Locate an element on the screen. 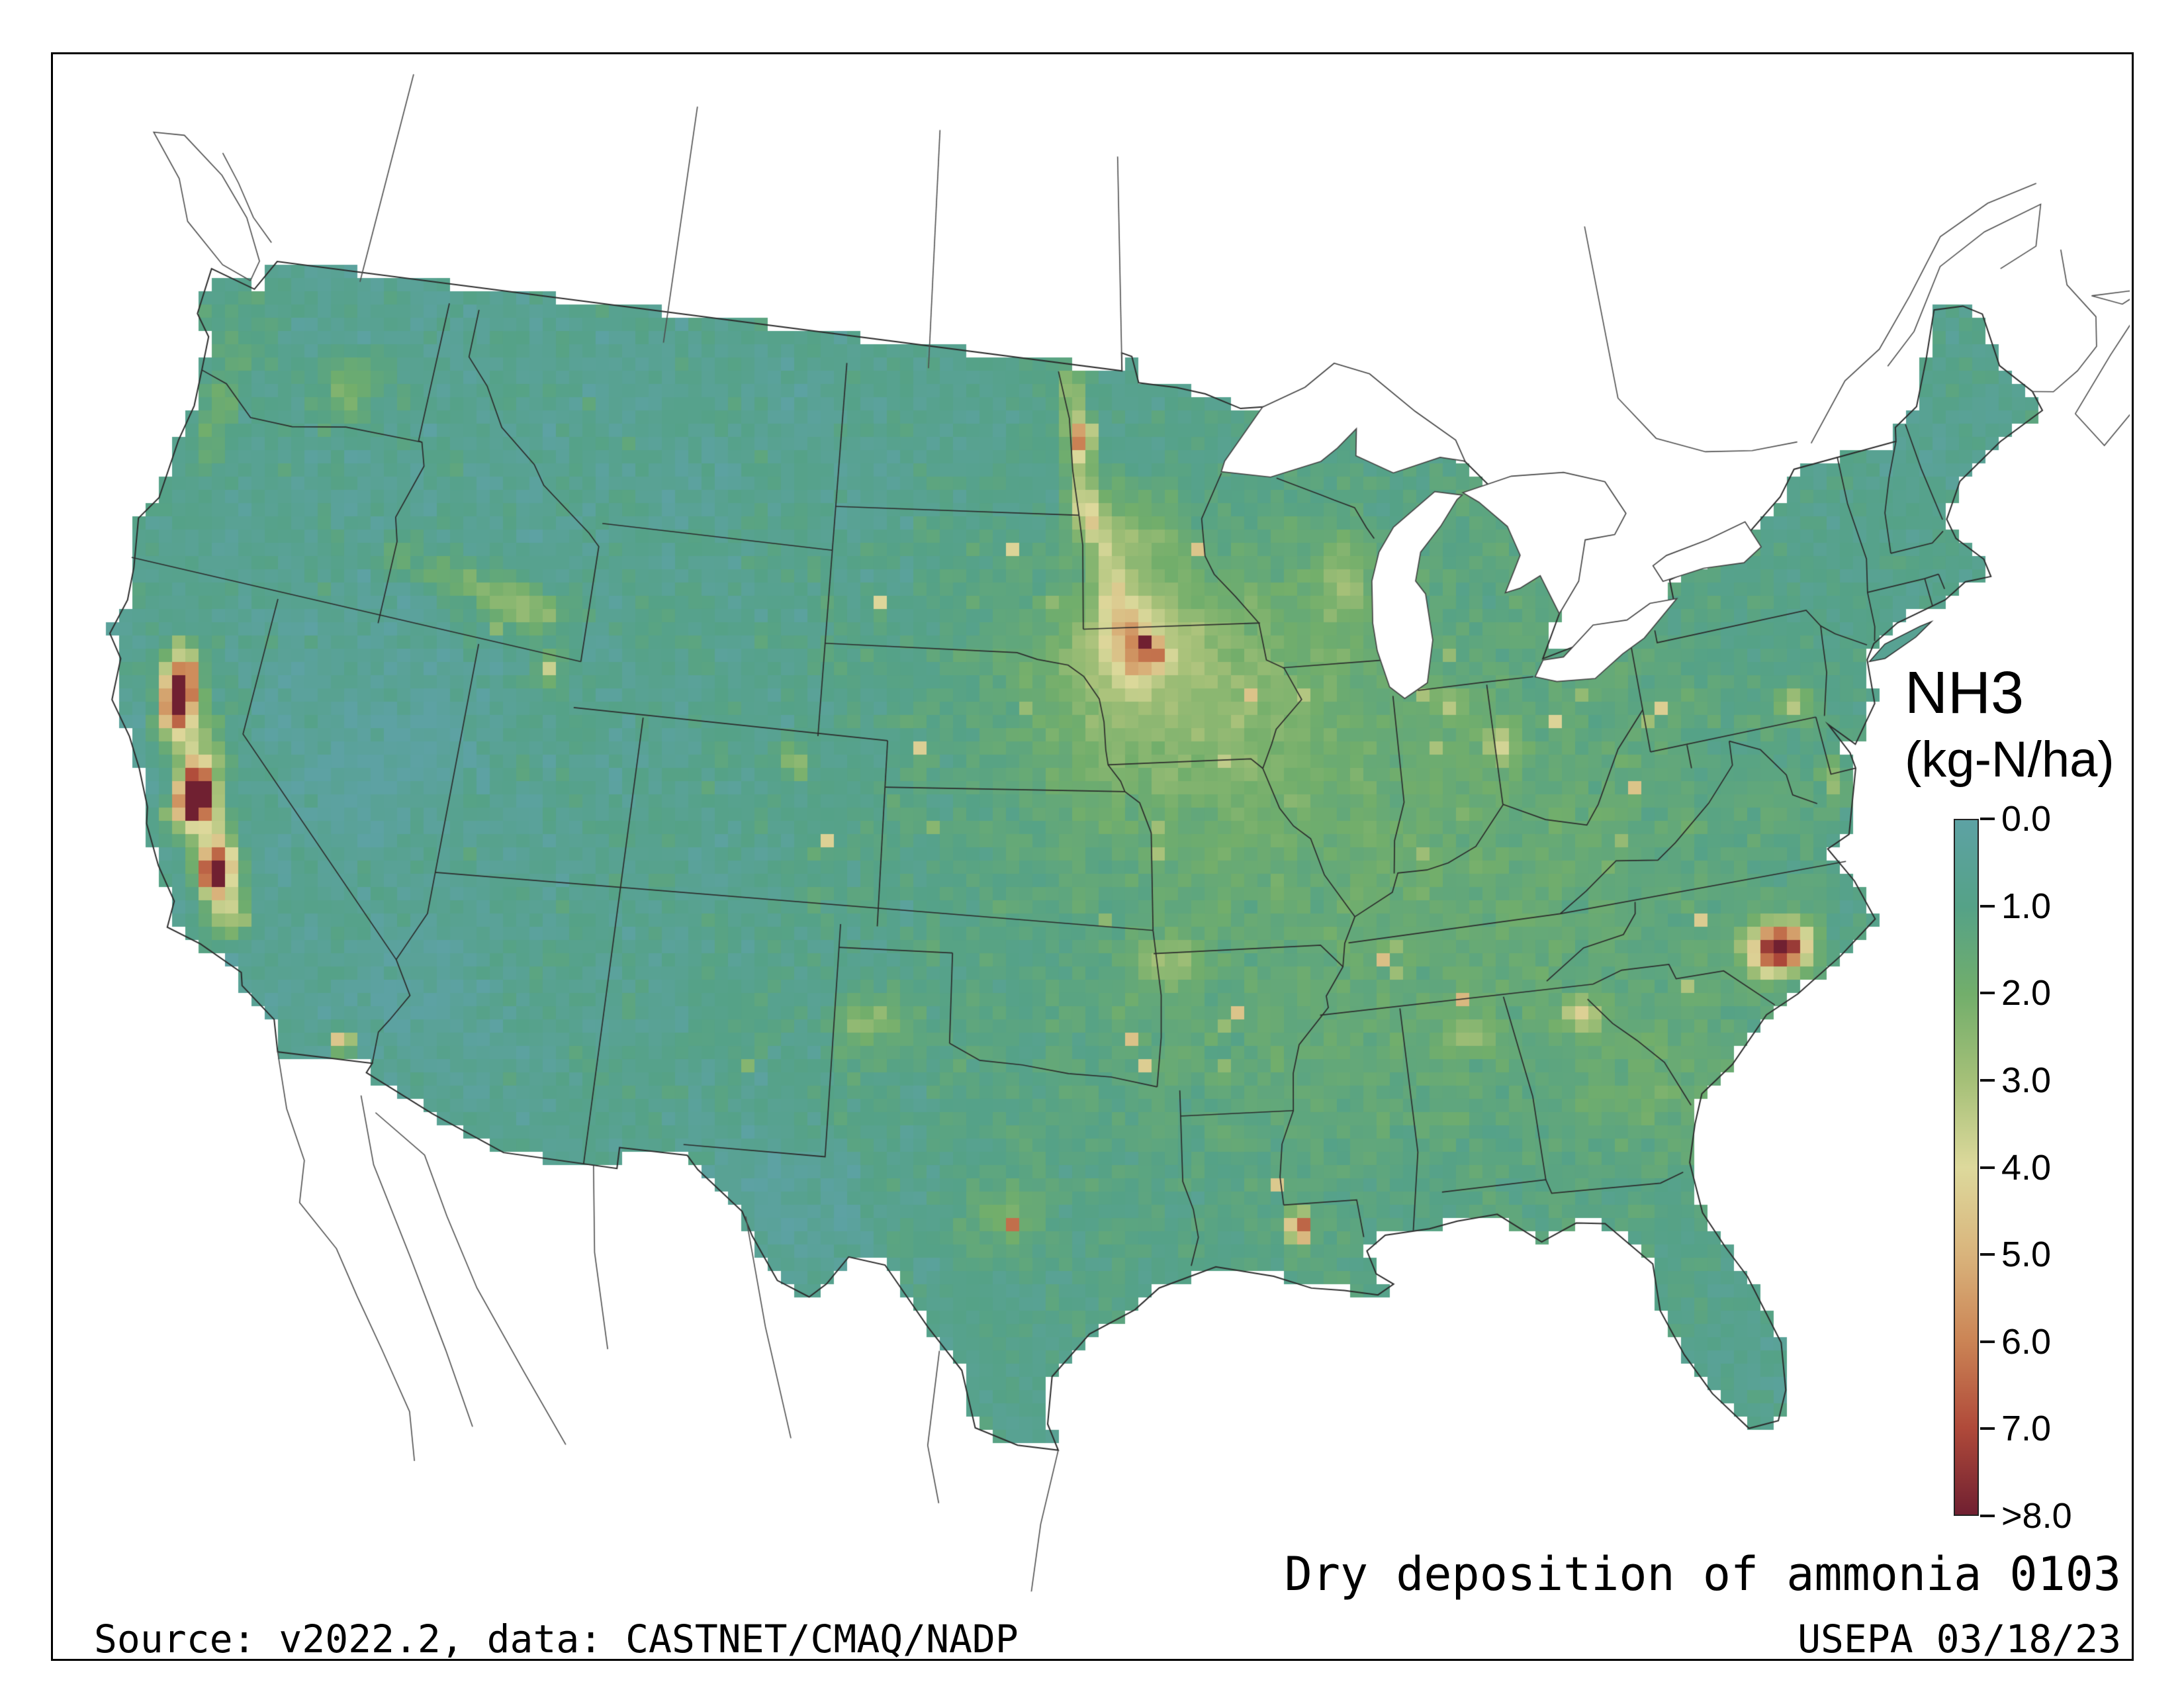  legend-tick: 0.0 is located at coordinates (2016, 819).